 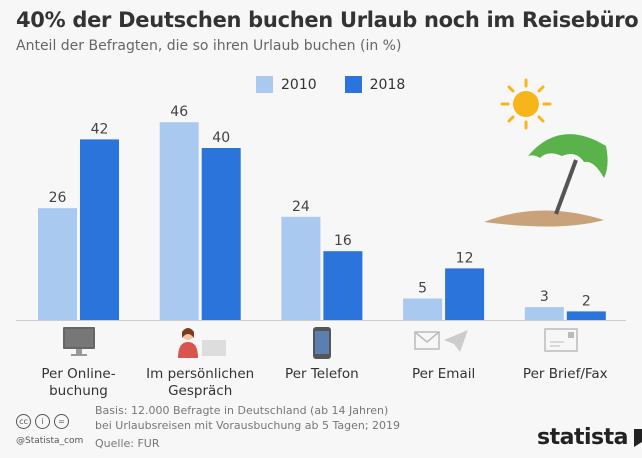 What do you see at coordinates (79, 341) in the screenshot?
I see `monitor-icon` at bounding box center [79, 341].